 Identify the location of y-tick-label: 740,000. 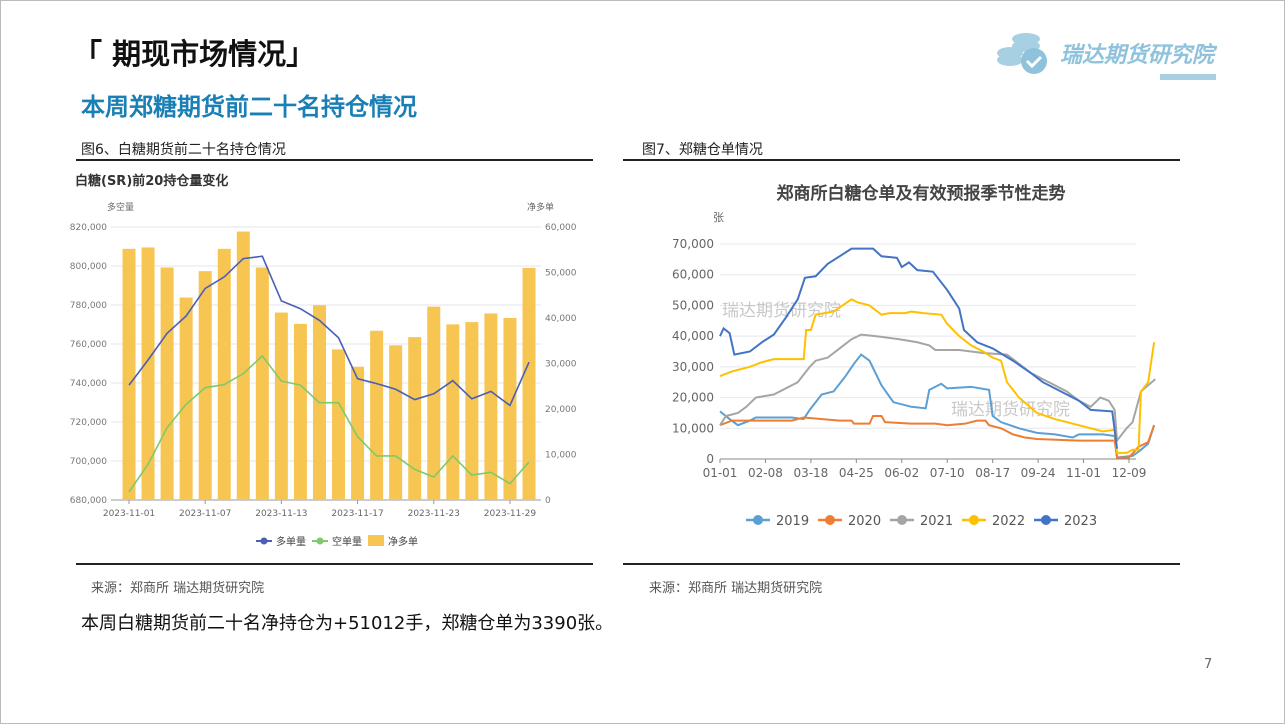
(88, 384).